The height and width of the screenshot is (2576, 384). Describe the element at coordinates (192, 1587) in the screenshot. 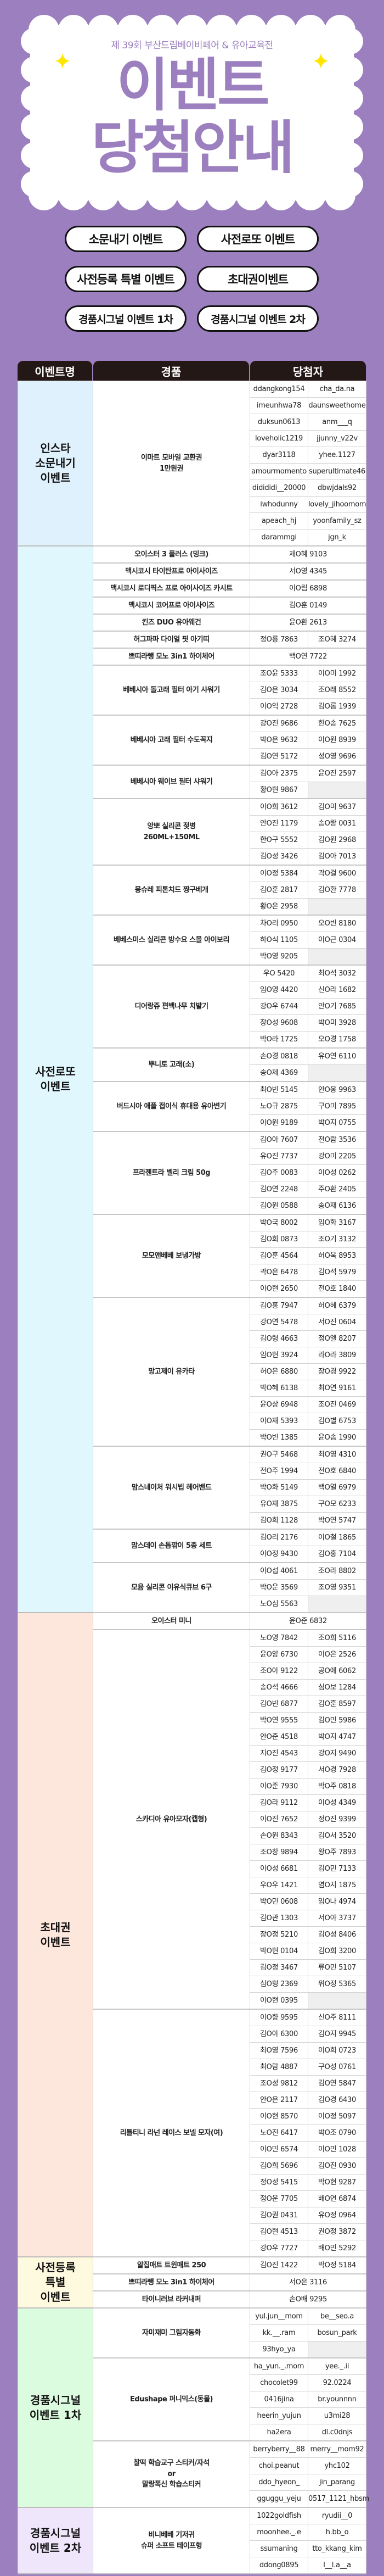

I see `table-row: 모윰 실리콘 이유식큐브 6구 이O섭 4061 조O라 8802` at that location.